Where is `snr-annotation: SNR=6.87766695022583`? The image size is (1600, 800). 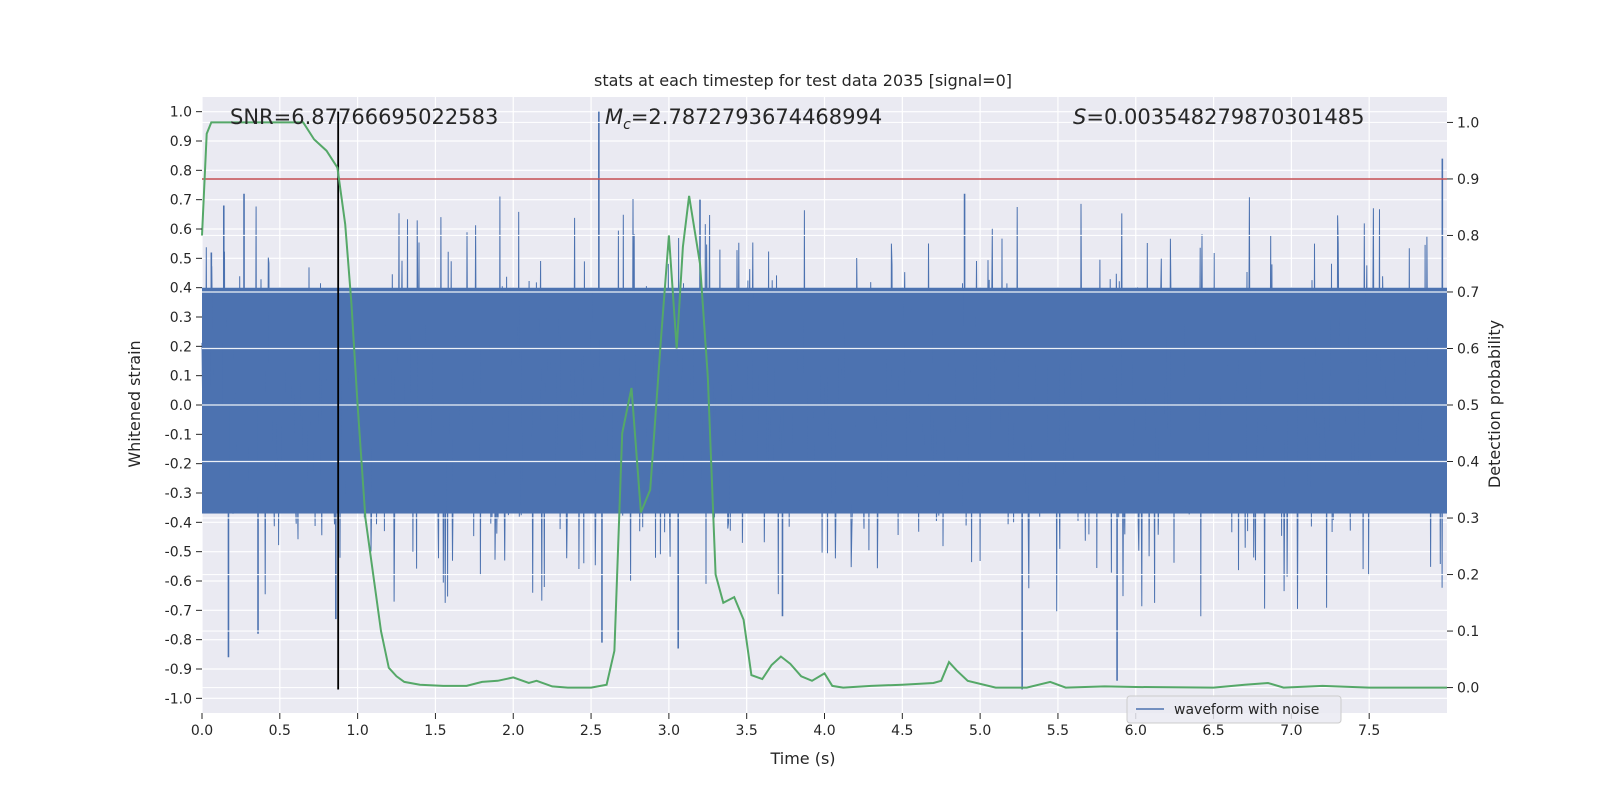
snr-annotation: SNR=6.87766695022583 is located at coordinates (364, 117).